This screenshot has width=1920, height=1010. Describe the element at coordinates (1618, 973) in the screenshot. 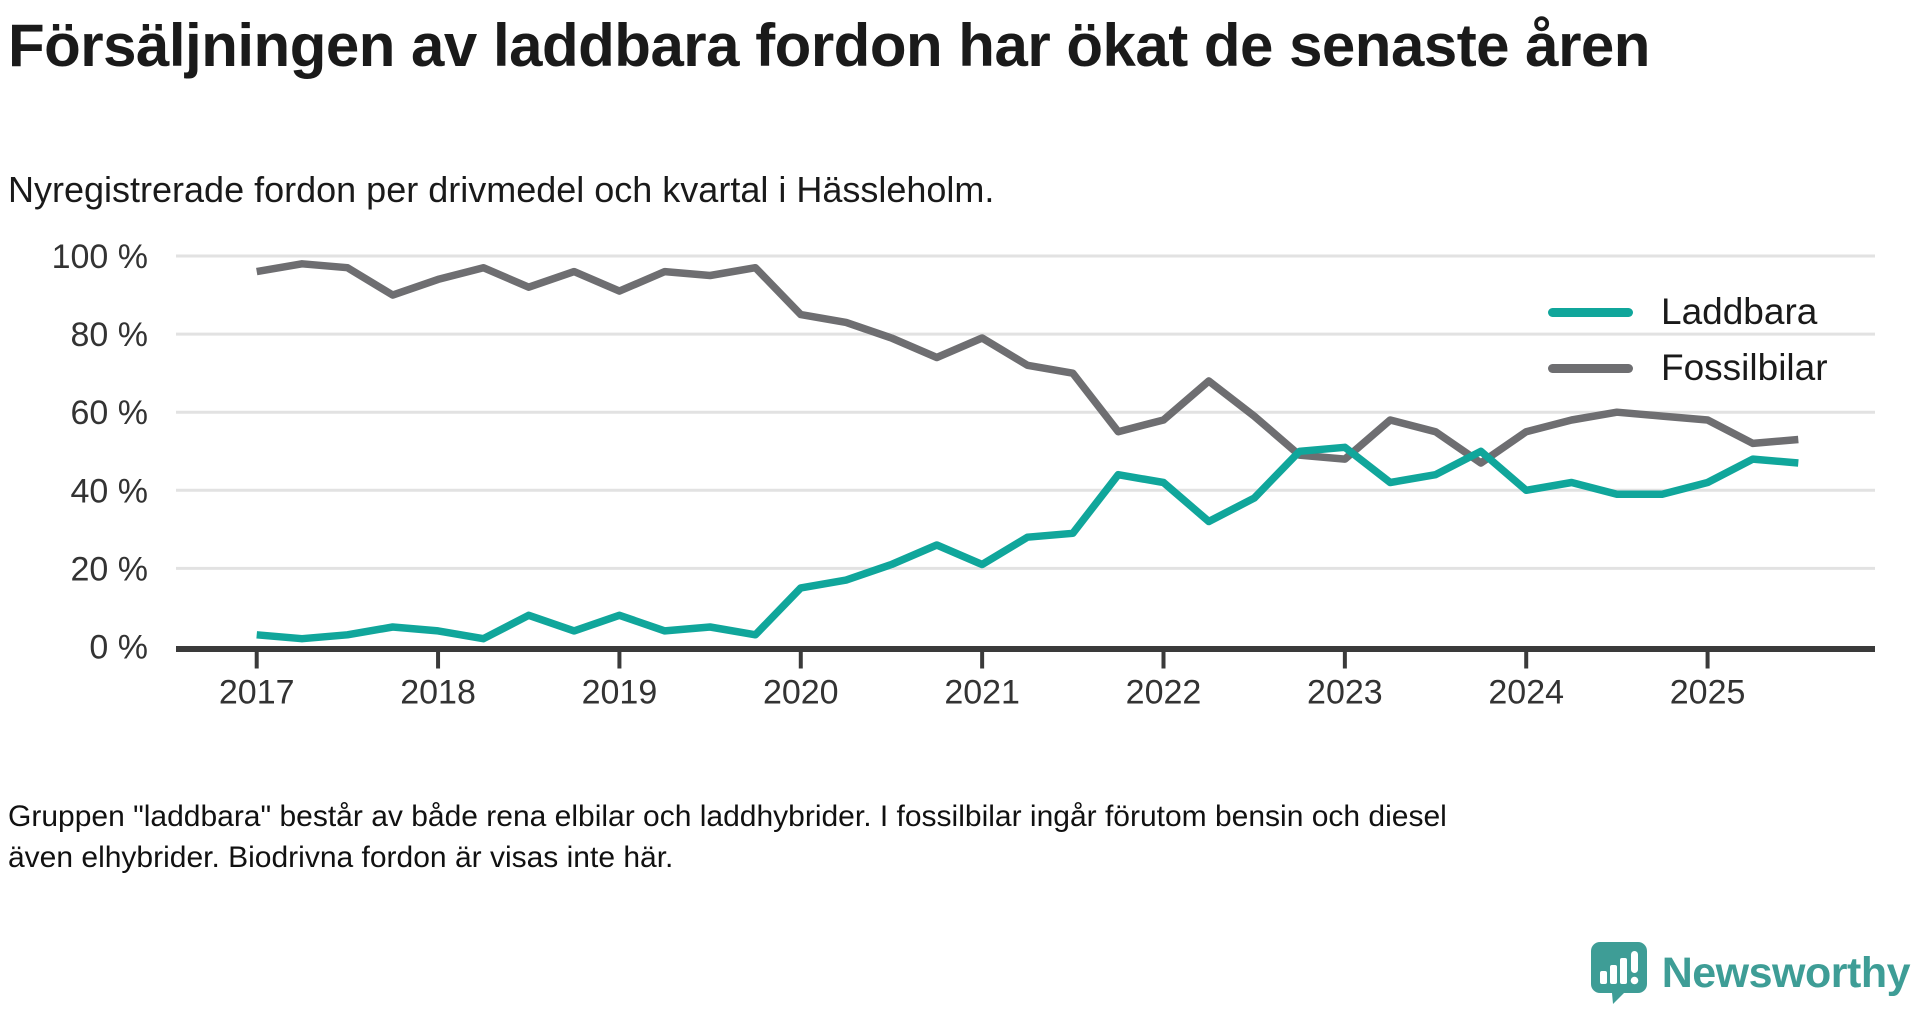

I see `newsworthy-logo-icon` at that location.